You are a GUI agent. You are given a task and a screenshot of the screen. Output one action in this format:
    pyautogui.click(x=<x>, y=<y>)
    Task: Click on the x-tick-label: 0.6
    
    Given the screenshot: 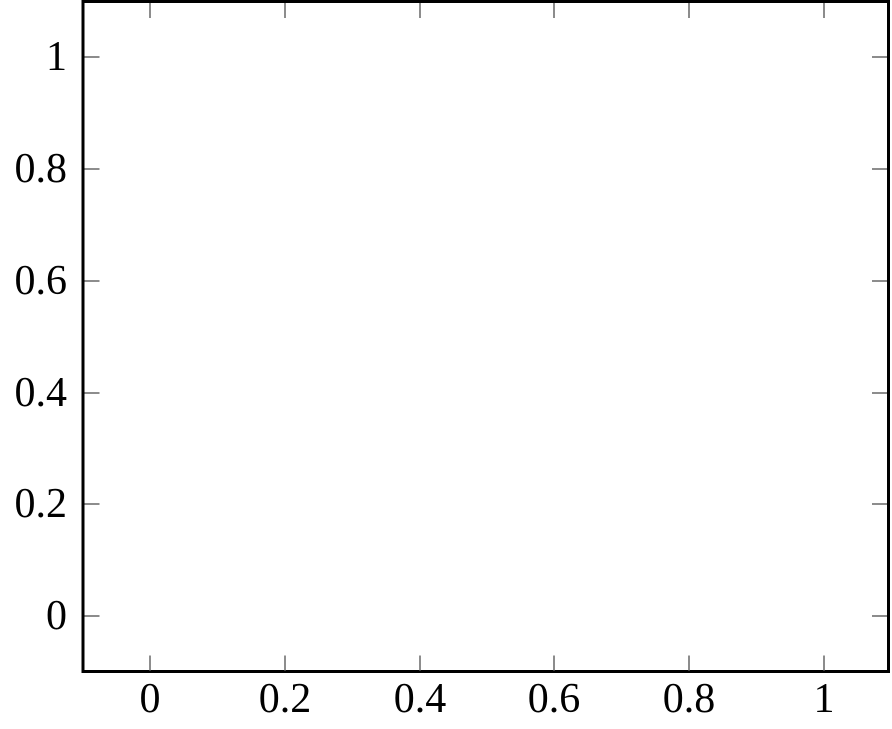 What is the action you would take?
    pyautogui.click(x=554, y=699)
    